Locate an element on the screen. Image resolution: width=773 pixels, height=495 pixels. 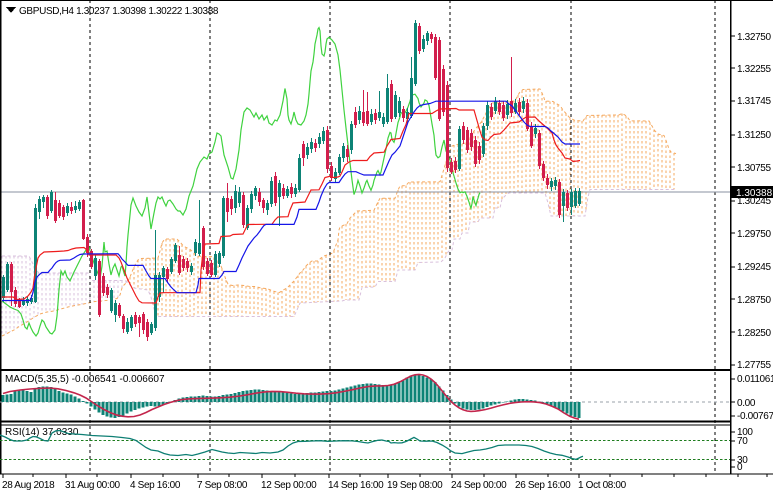
svg-text: 28 Aug 2018 is located at coordinates (28, 485).